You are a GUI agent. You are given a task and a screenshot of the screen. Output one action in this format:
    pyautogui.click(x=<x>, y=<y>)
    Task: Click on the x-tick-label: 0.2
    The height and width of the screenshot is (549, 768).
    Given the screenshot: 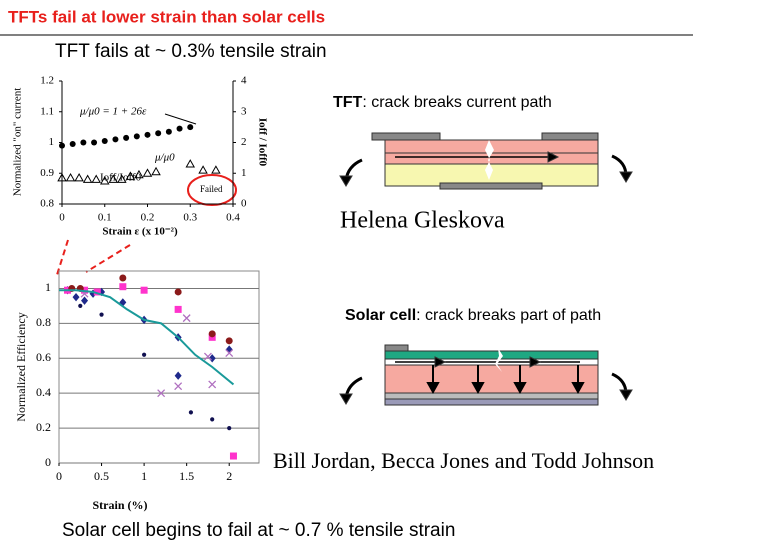 What is the action you would take?
    pyautogui.click(x=148, y=218)
    